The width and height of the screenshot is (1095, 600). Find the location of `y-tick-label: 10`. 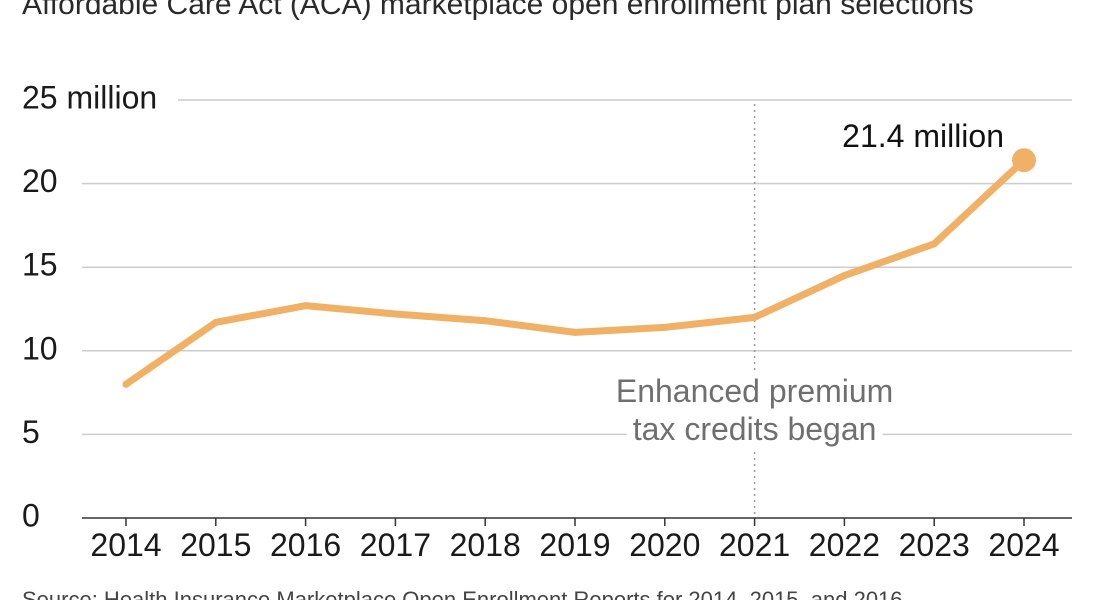

y-tick-label: 10 is located at coordinates (40, 348).